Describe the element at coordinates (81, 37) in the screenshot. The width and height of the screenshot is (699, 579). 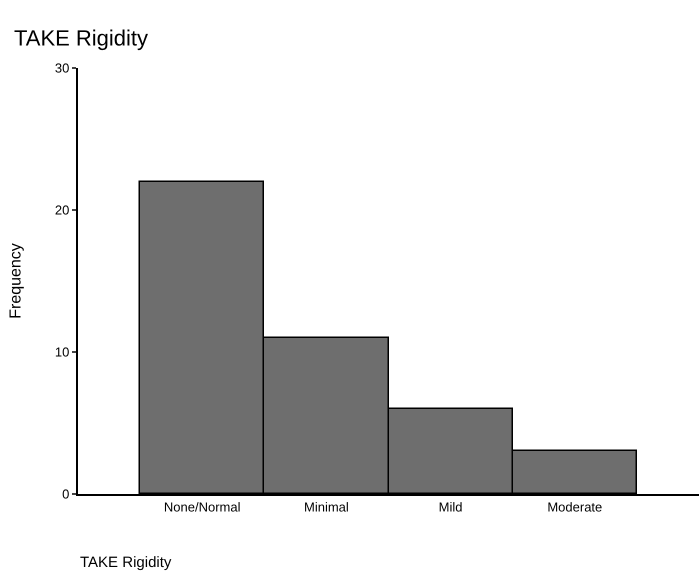
I see `chart-title: TAKE Rigidity` at that location.